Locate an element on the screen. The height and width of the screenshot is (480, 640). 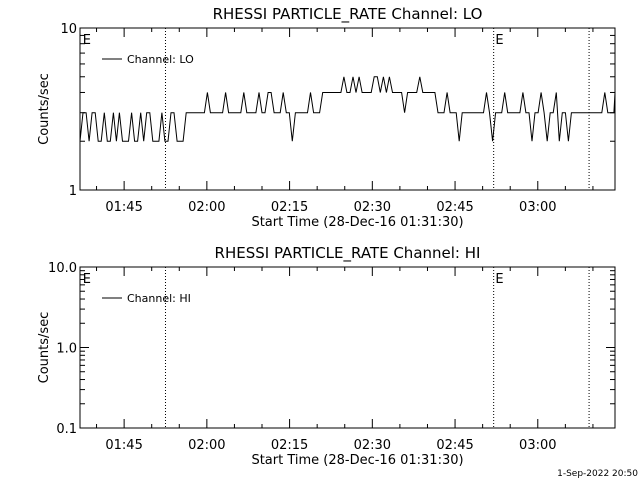
legend-label: Channel: LO is located at coordinates (160, 59).